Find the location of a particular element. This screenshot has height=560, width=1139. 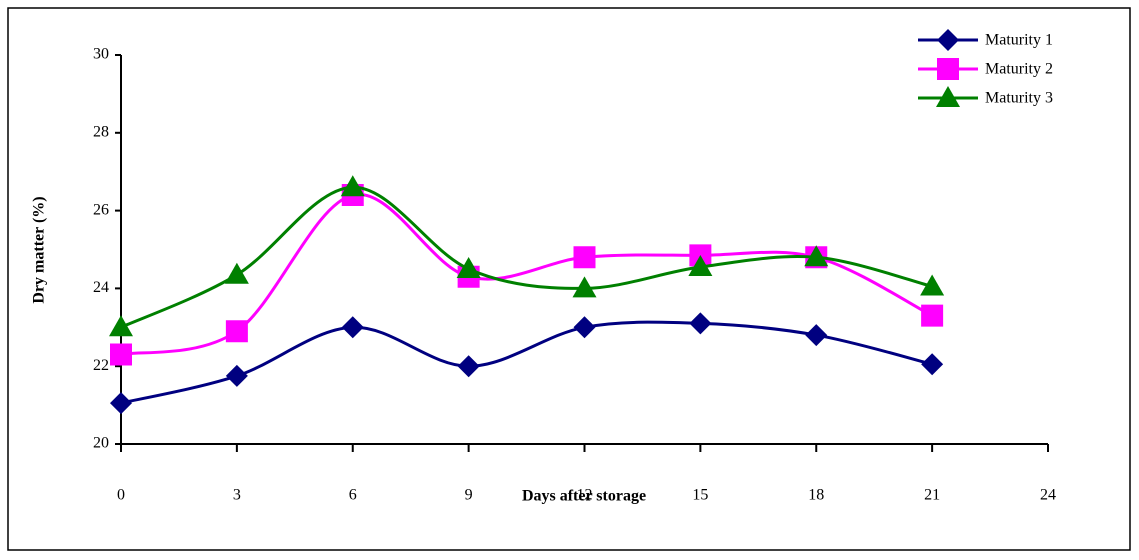

x-tick-label: 12 is located at coordinates (585, 495).